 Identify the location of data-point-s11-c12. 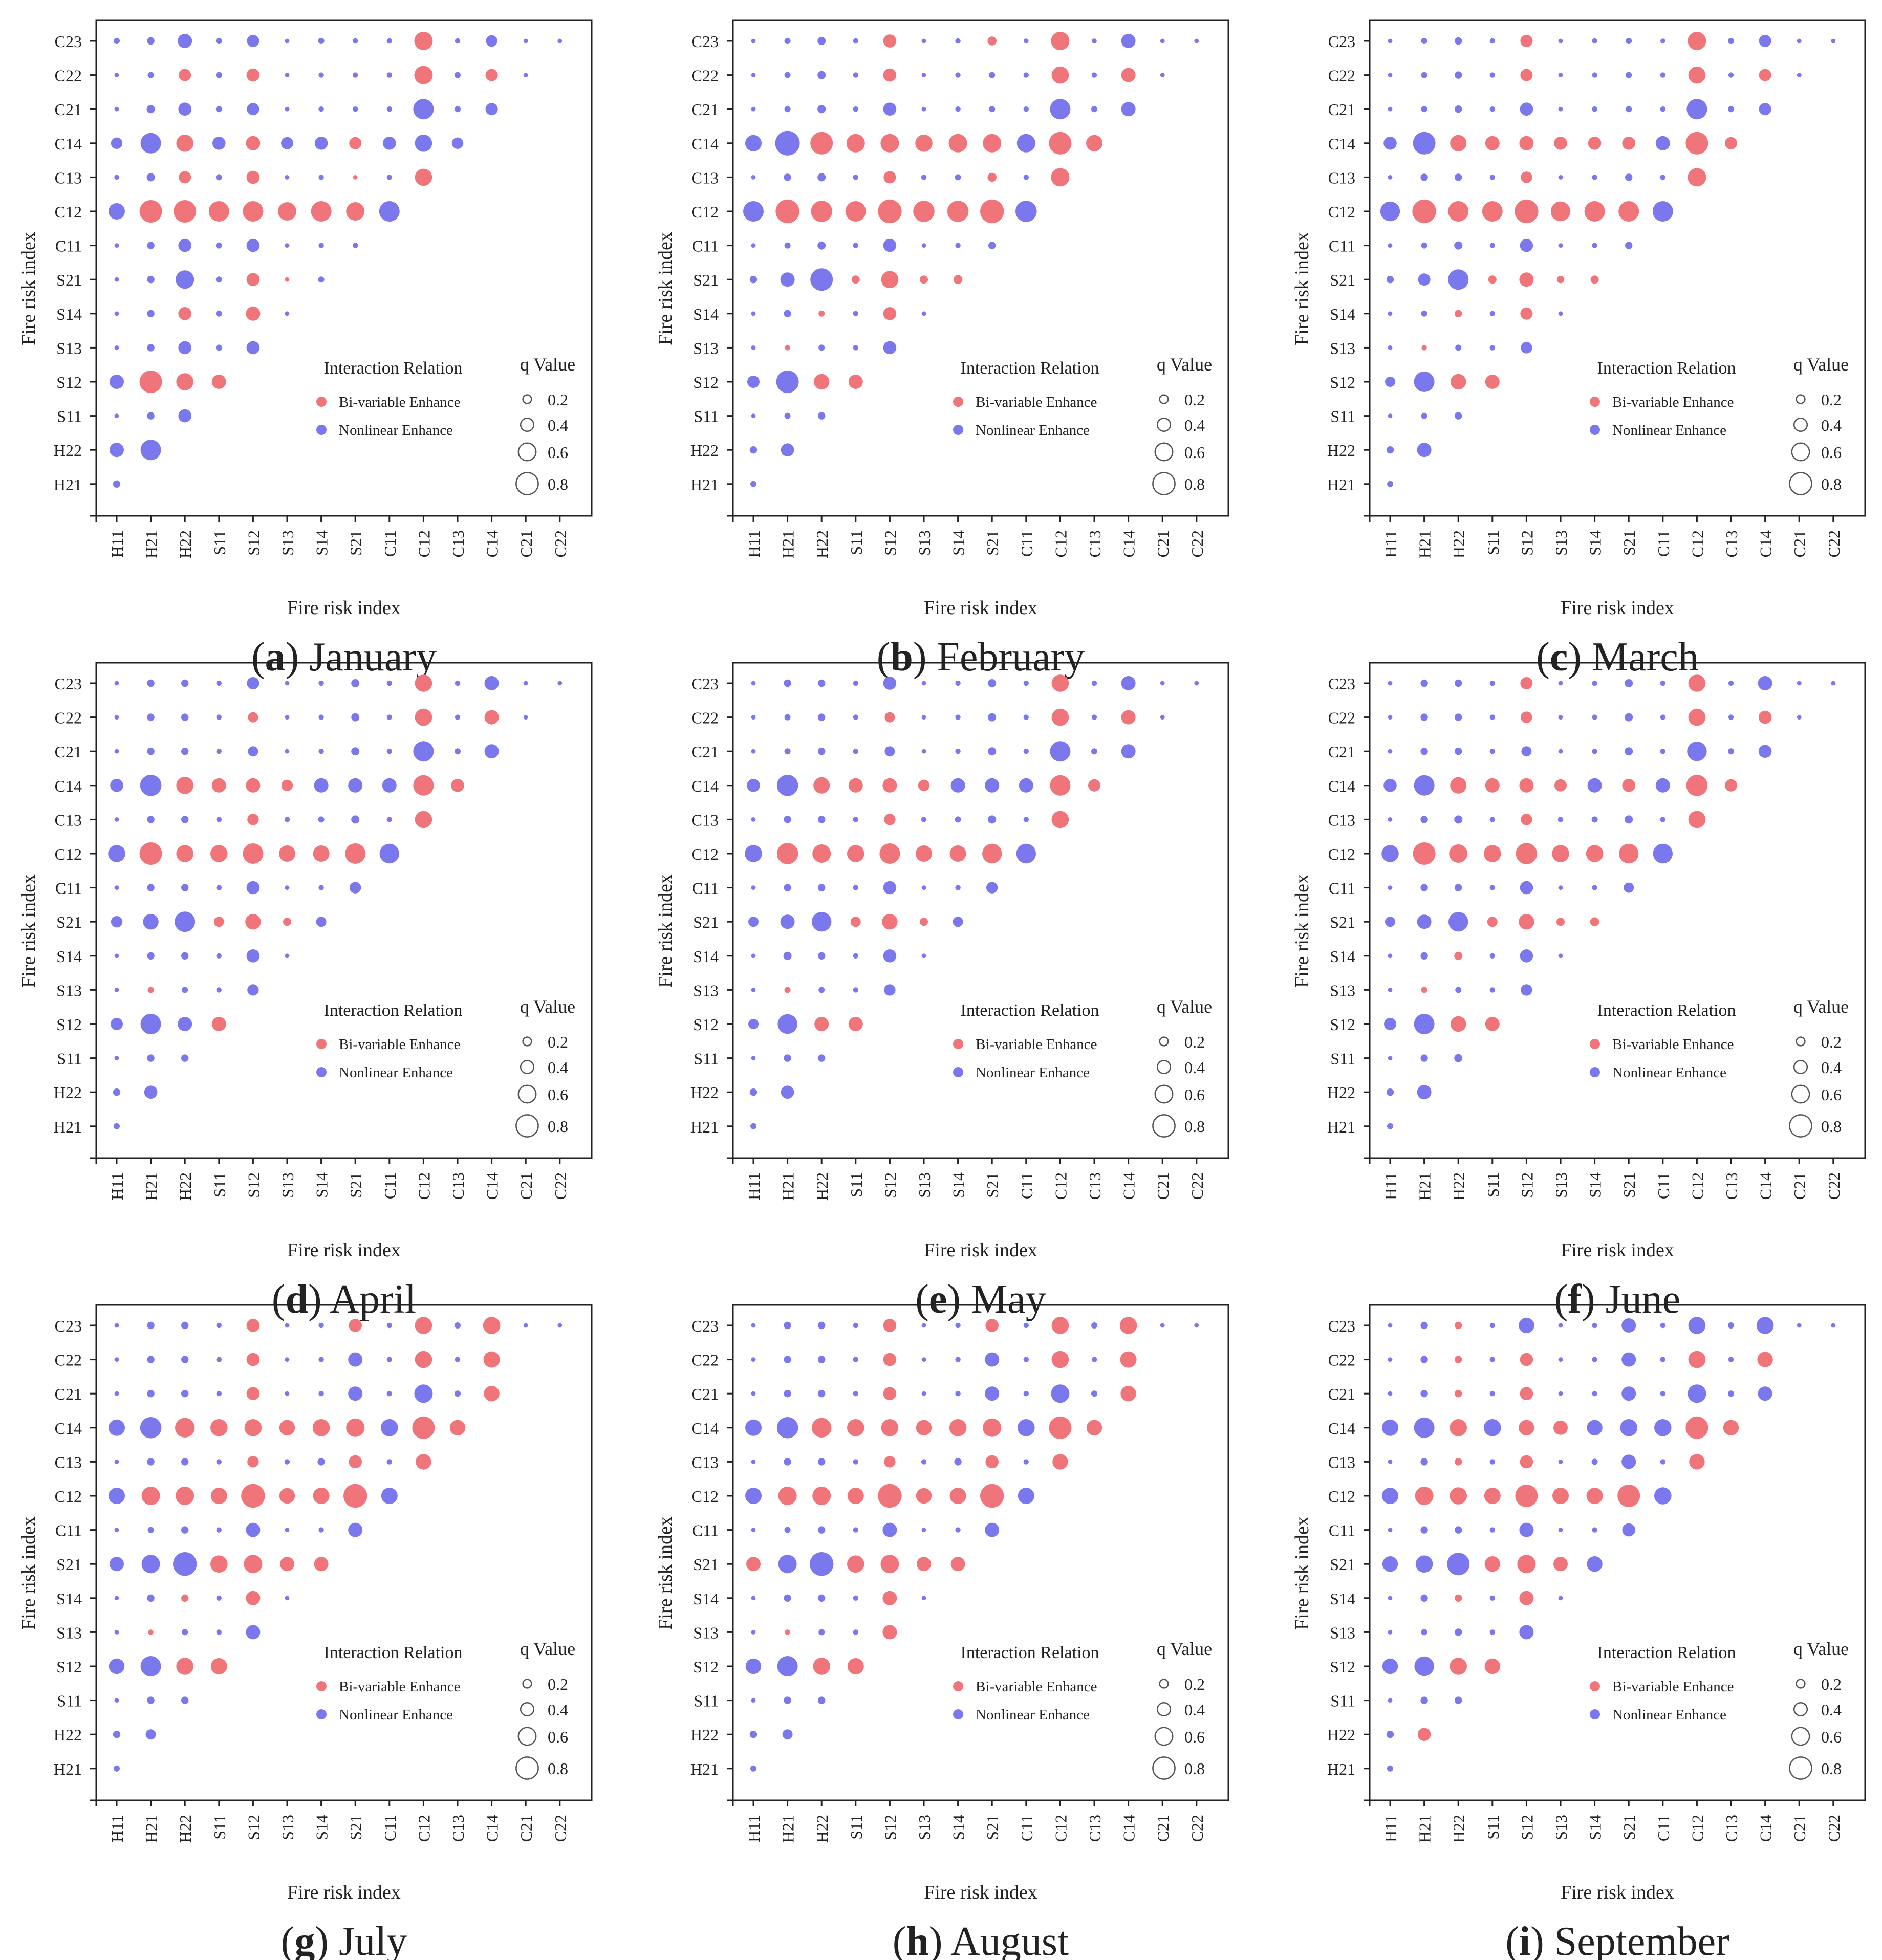
(219, 853).